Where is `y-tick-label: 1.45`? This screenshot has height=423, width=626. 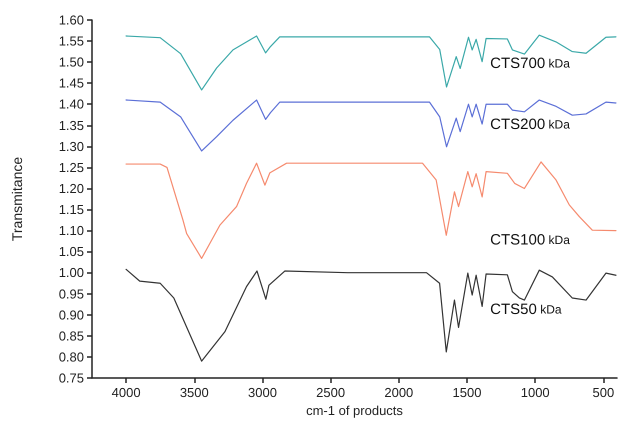 y-tick-label: 1.45 is located at coordinates (71, 83).